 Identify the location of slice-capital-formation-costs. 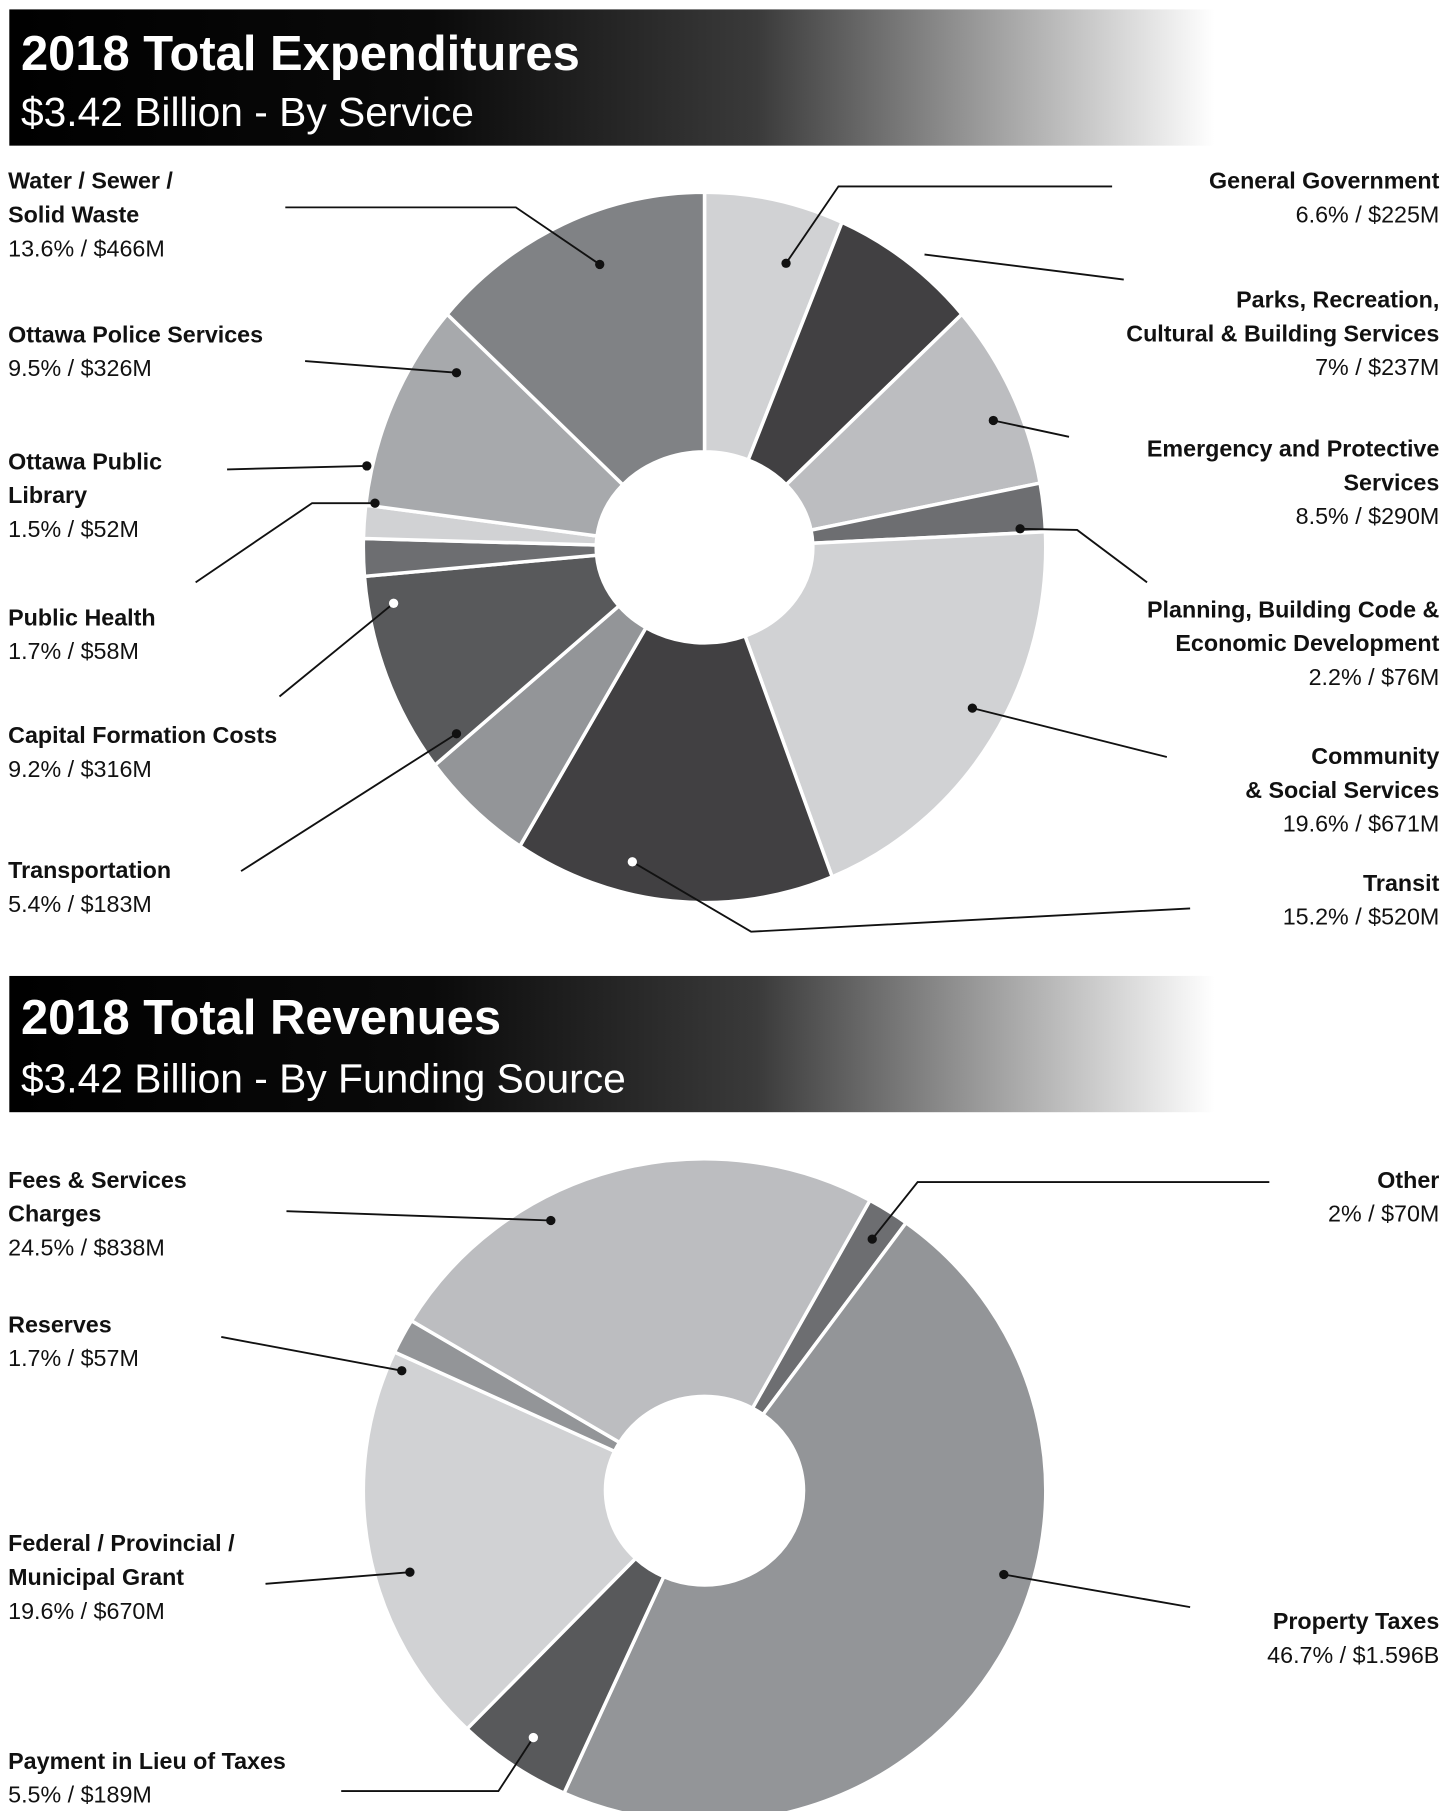
(492, 660).